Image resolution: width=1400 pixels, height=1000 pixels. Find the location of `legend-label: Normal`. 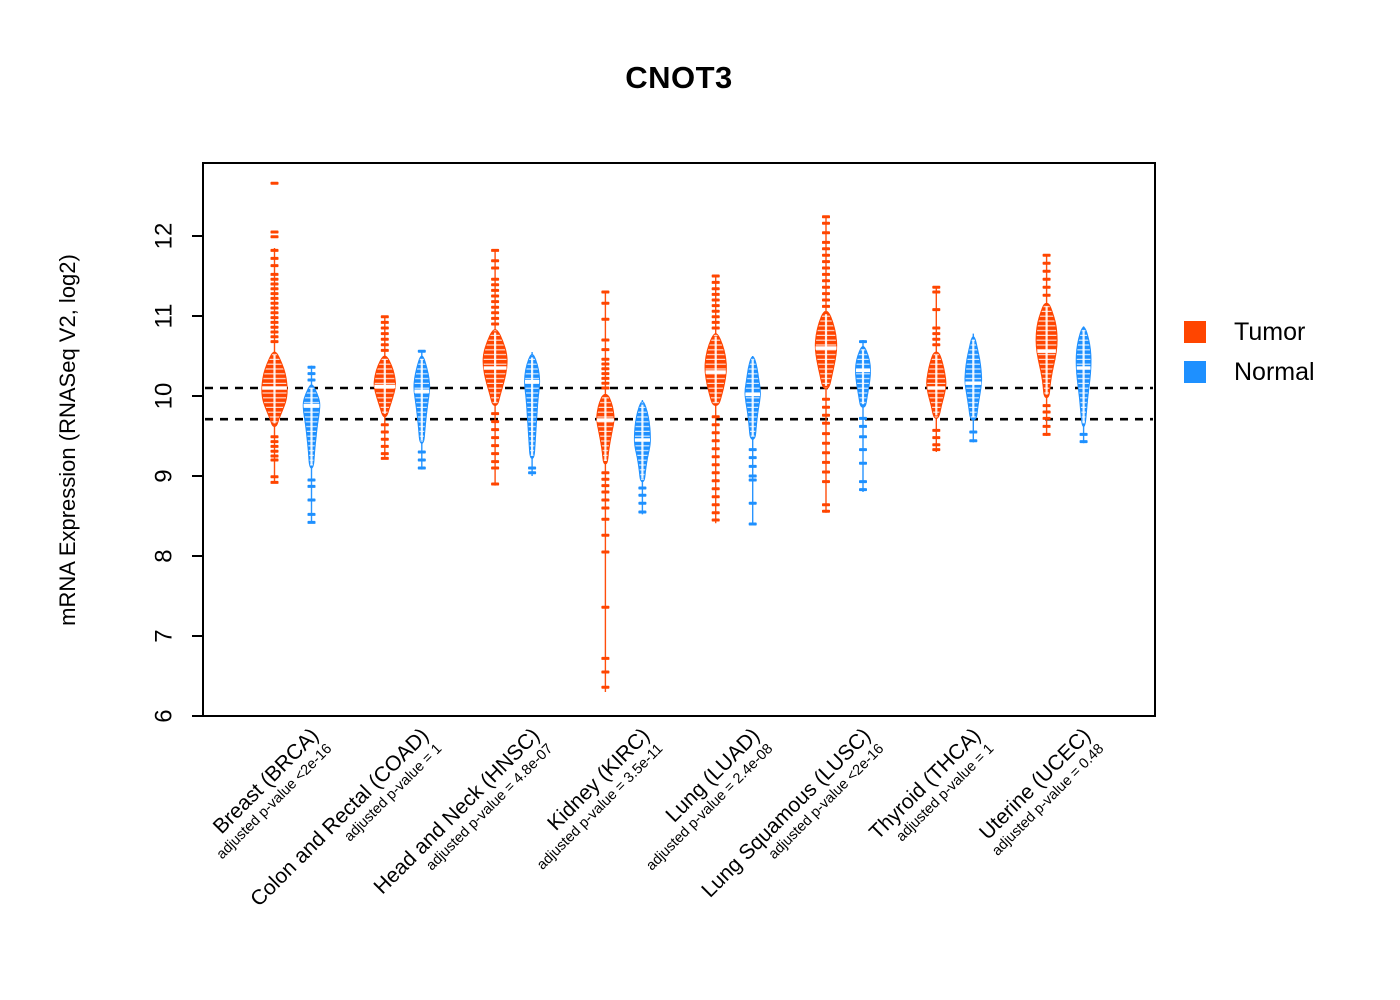

legend-label: Normal is located at coordinates (1274, 371).